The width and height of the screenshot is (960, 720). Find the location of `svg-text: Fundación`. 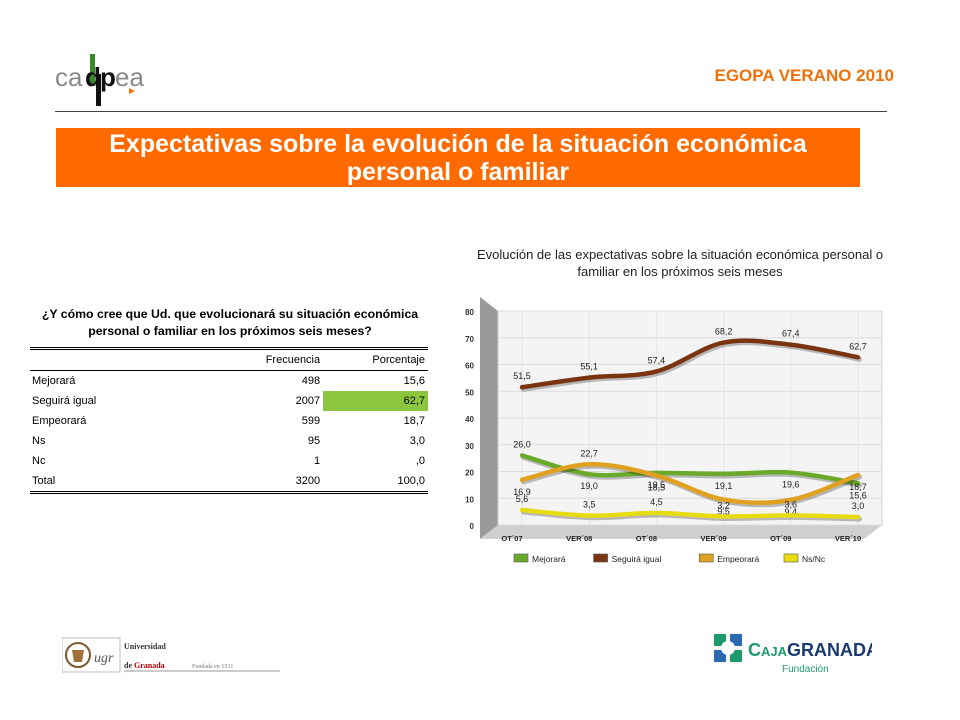

svg-text: Fundación is located at coordinates (805, 669).